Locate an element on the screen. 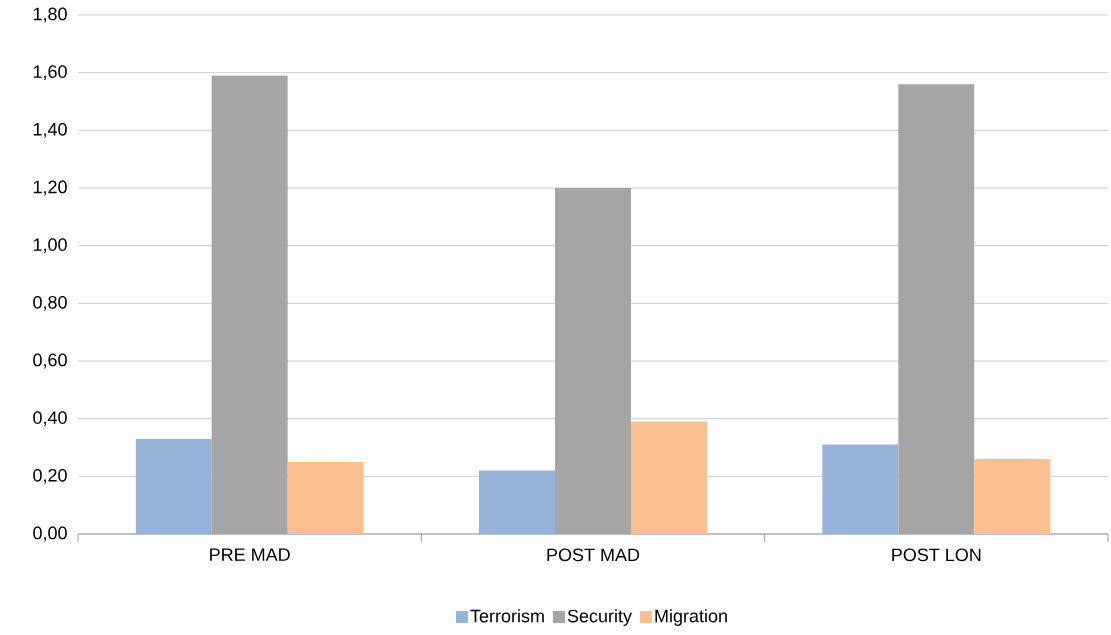 The image size is (1111, 635). y-tick-label: 1,20 is located at coordinates (50, 188).